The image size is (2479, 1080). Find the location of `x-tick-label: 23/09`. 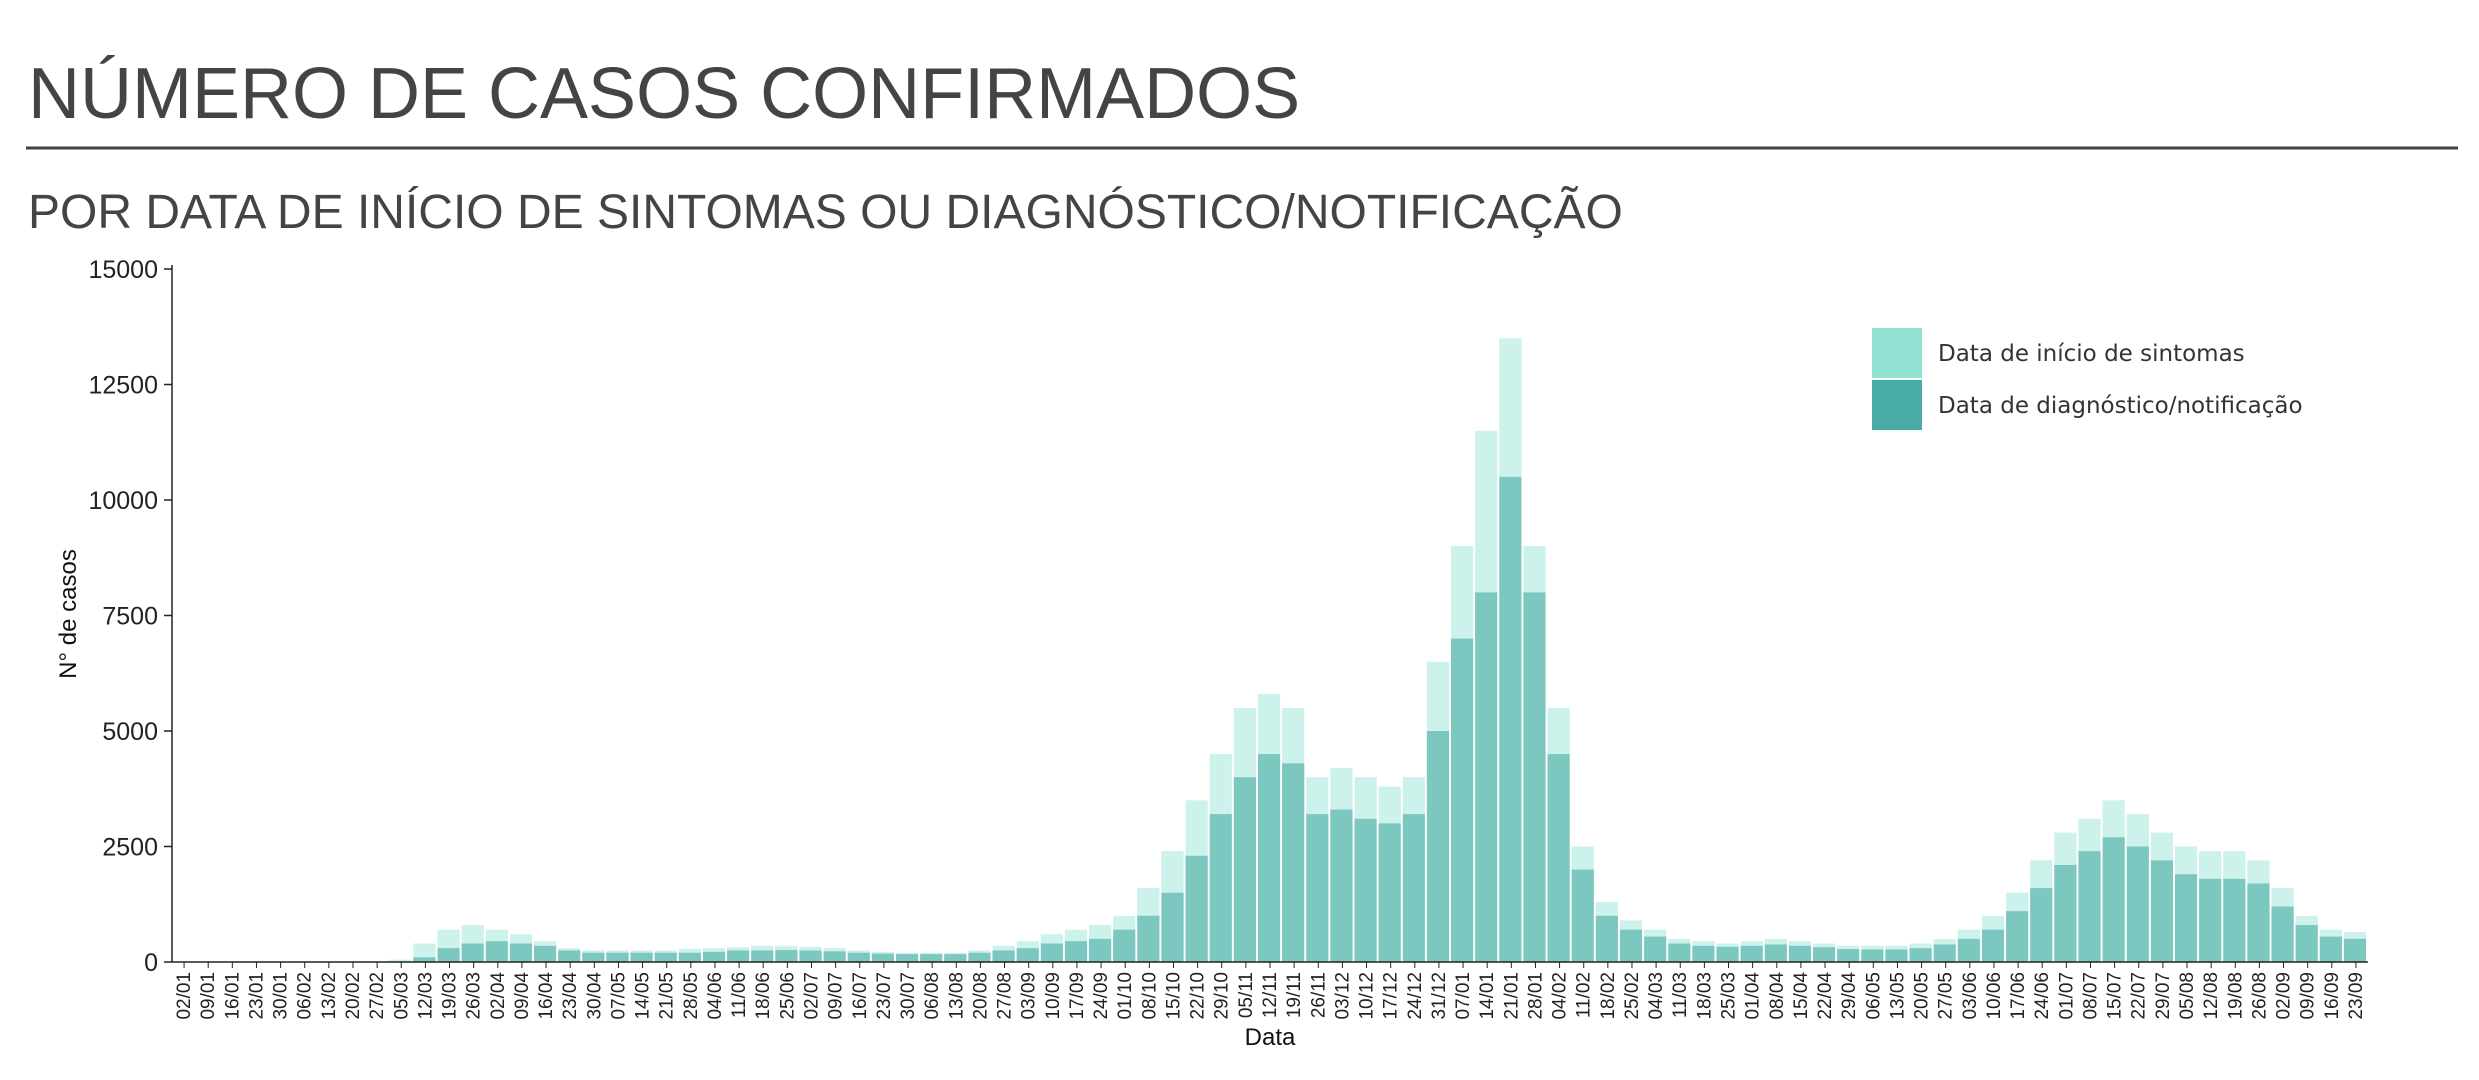

x-tick-label: 23/09 is located at coordinates (2356, 996).